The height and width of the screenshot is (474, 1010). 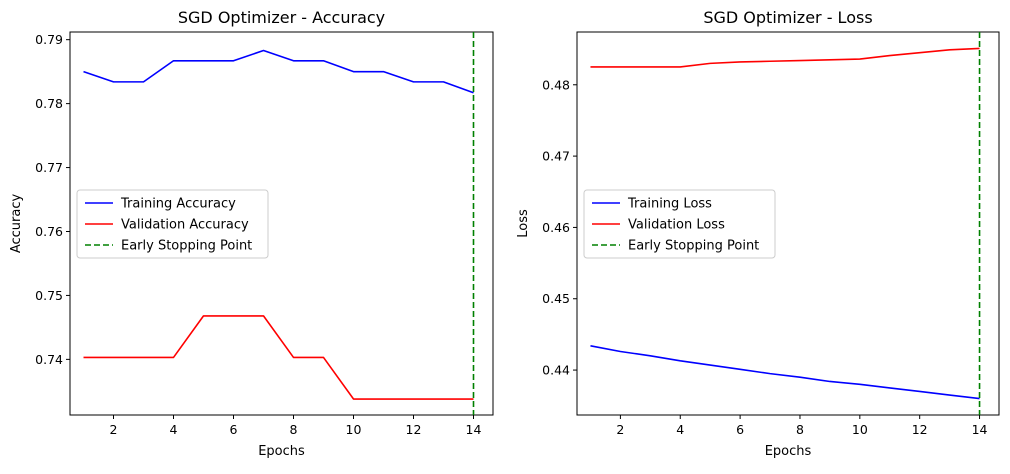 I want to click on y-tick-label: 0.45, so click(x=556, y=298).